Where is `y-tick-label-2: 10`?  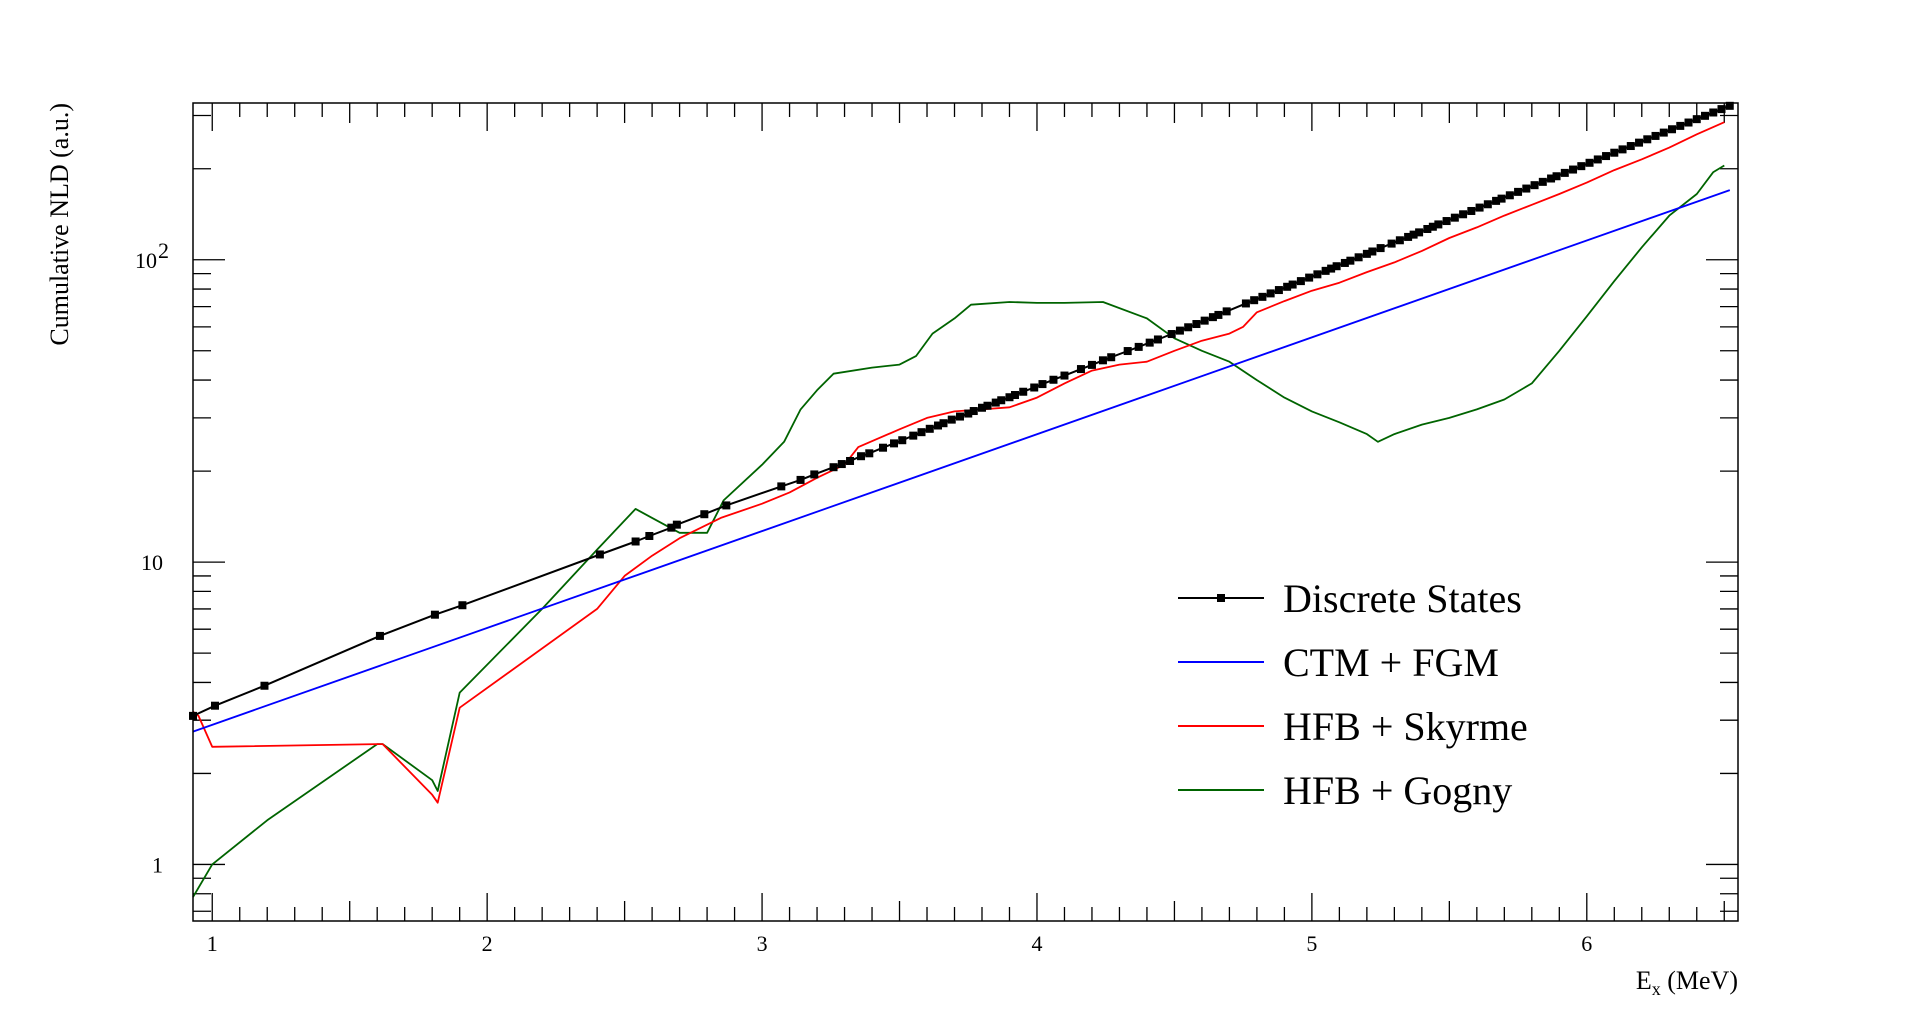 y-tick-label-2: 10 is located at coordinates (152, 562).